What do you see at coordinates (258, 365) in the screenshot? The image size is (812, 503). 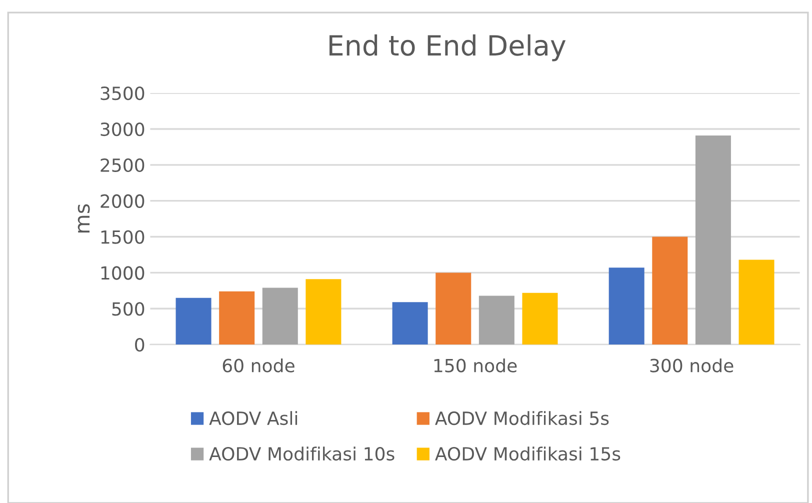 I see `x-tick-label: 60 node` at bounding box center [258, 365].